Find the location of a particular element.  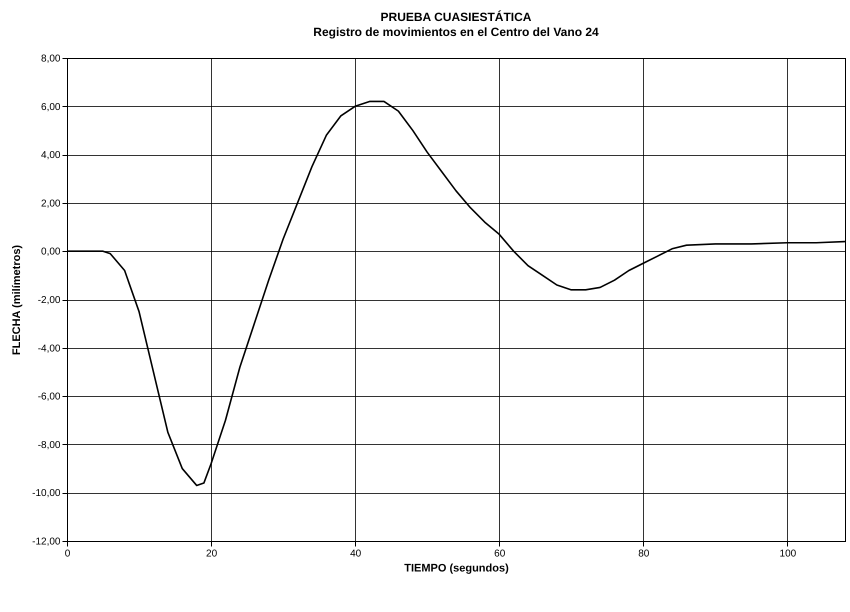

y-tick-label: 4,00 is located at coordinates (51, 156).